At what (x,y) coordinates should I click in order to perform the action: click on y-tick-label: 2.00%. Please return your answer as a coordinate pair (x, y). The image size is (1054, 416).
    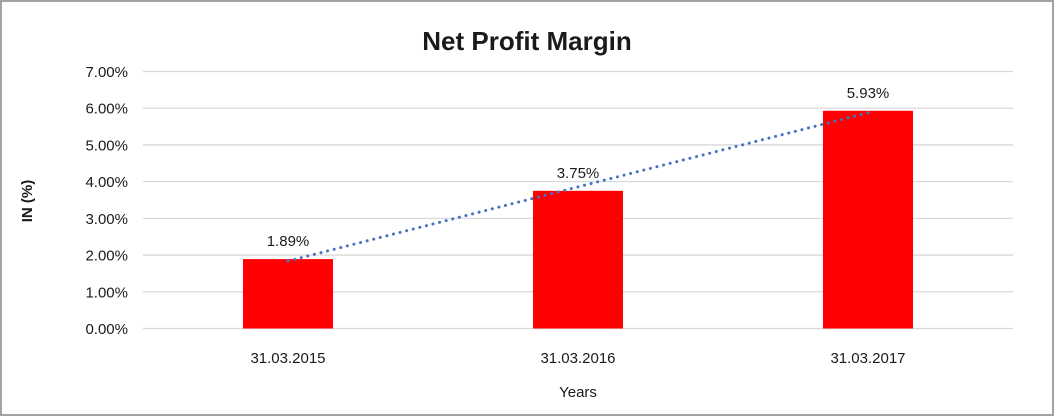
    Looking at the image, I should click on (106, 256).